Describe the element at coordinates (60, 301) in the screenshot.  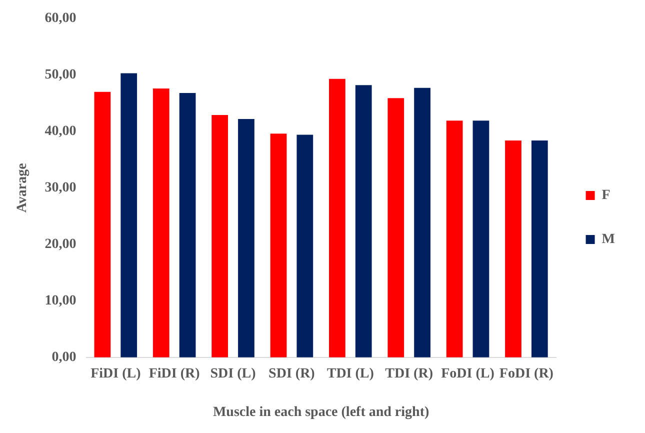
I see `y-tick-label: 10,00` at that location.